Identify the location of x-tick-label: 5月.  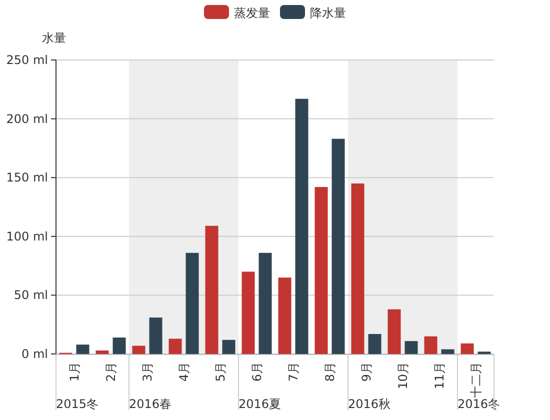
(220, 372).